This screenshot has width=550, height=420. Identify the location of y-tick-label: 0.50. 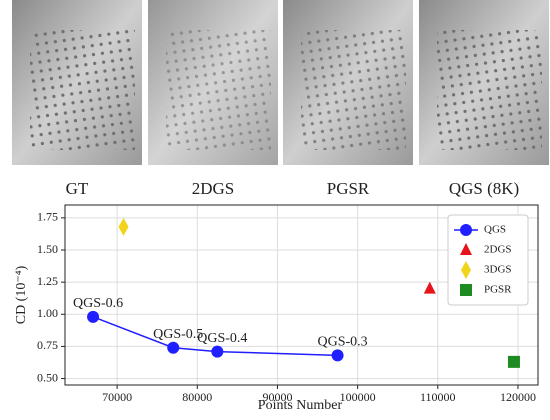
(47, 377).